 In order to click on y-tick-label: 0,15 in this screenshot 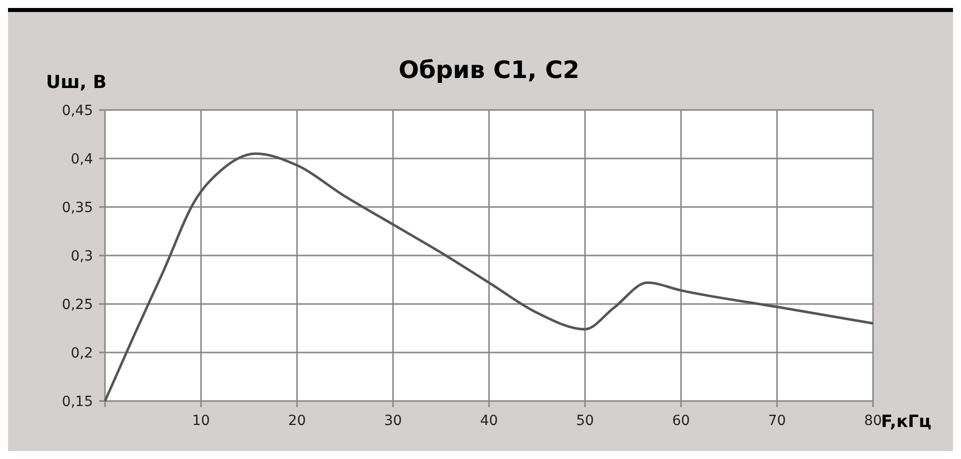, I will do `click(77, 402)`.